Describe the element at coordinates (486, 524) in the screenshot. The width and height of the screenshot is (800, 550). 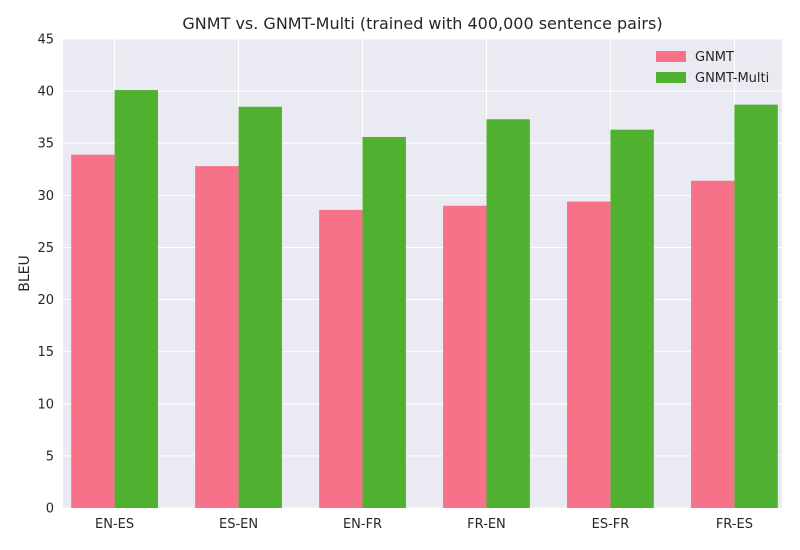
I see `x-tick-label: FR-EN` at that location.